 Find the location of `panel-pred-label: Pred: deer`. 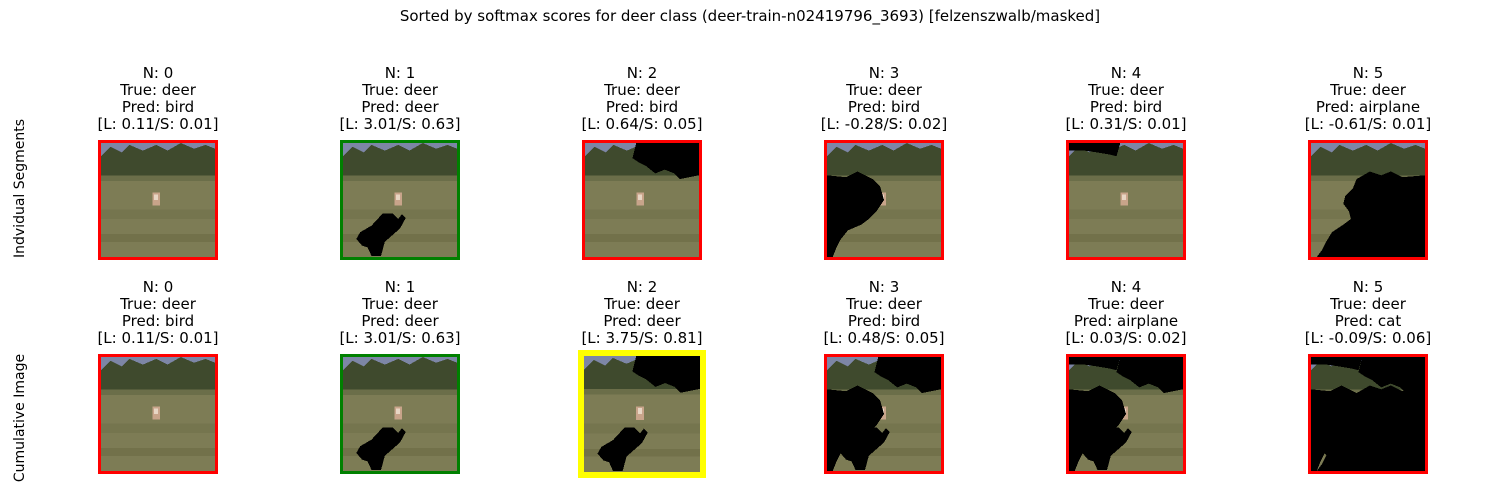

panel-pred-label: Pred: deer is located at coordinates (400, 321).